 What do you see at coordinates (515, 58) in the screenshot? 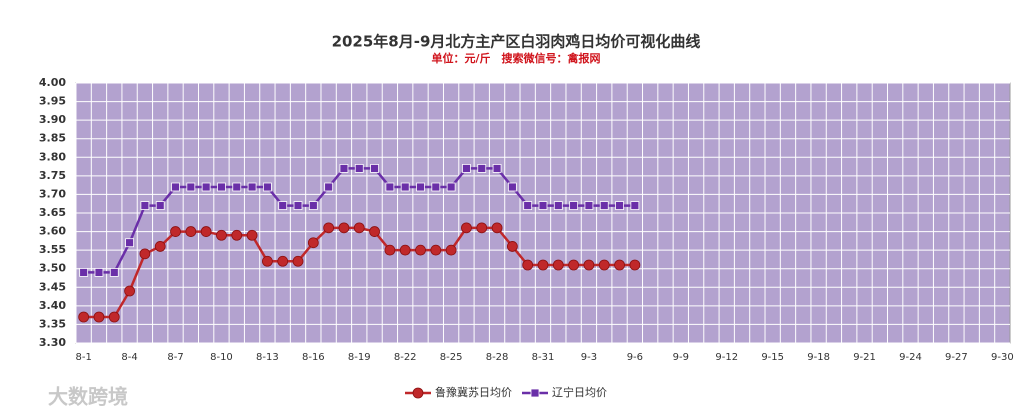
I see `chart-subtitle: 单位：元/斤 搜索微信号：禽报网` at bounding box center [515, 58].